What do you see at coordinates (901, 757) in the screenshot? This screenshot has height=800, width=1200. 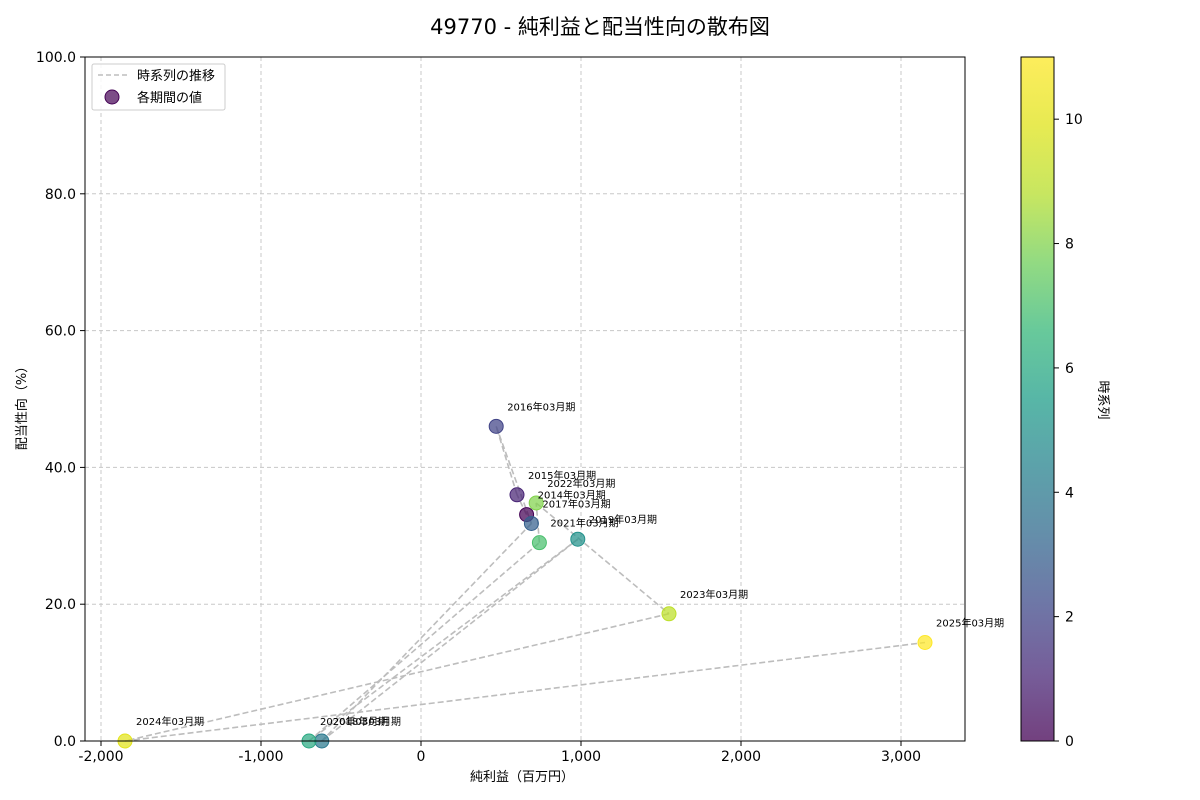 I see `x-tick-label: 3,000` at bounding box center [901, 757].